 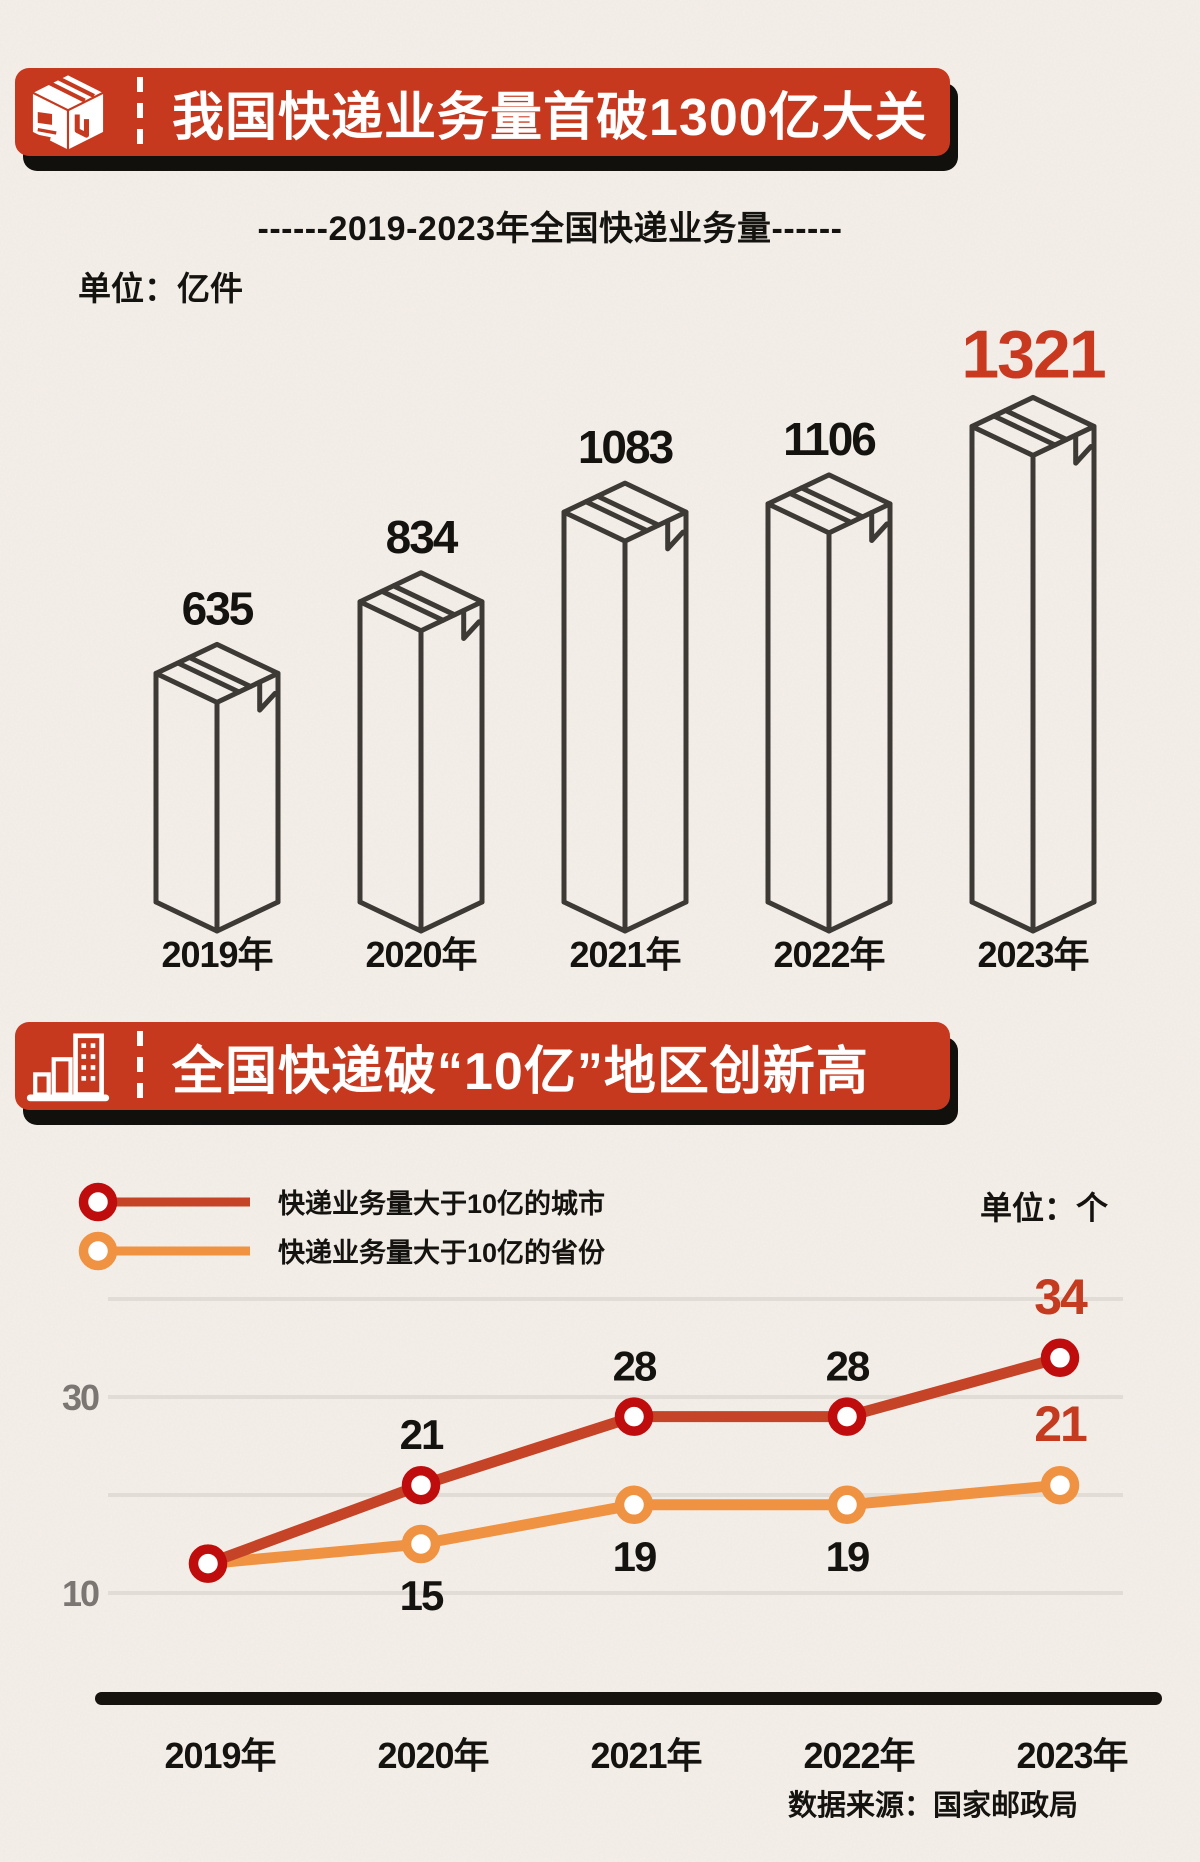 I want to click on line-chart-legend: 快递业务量大于10亿的城市 快递业务量大于10亿的省份, so click(x=332, y=1226).